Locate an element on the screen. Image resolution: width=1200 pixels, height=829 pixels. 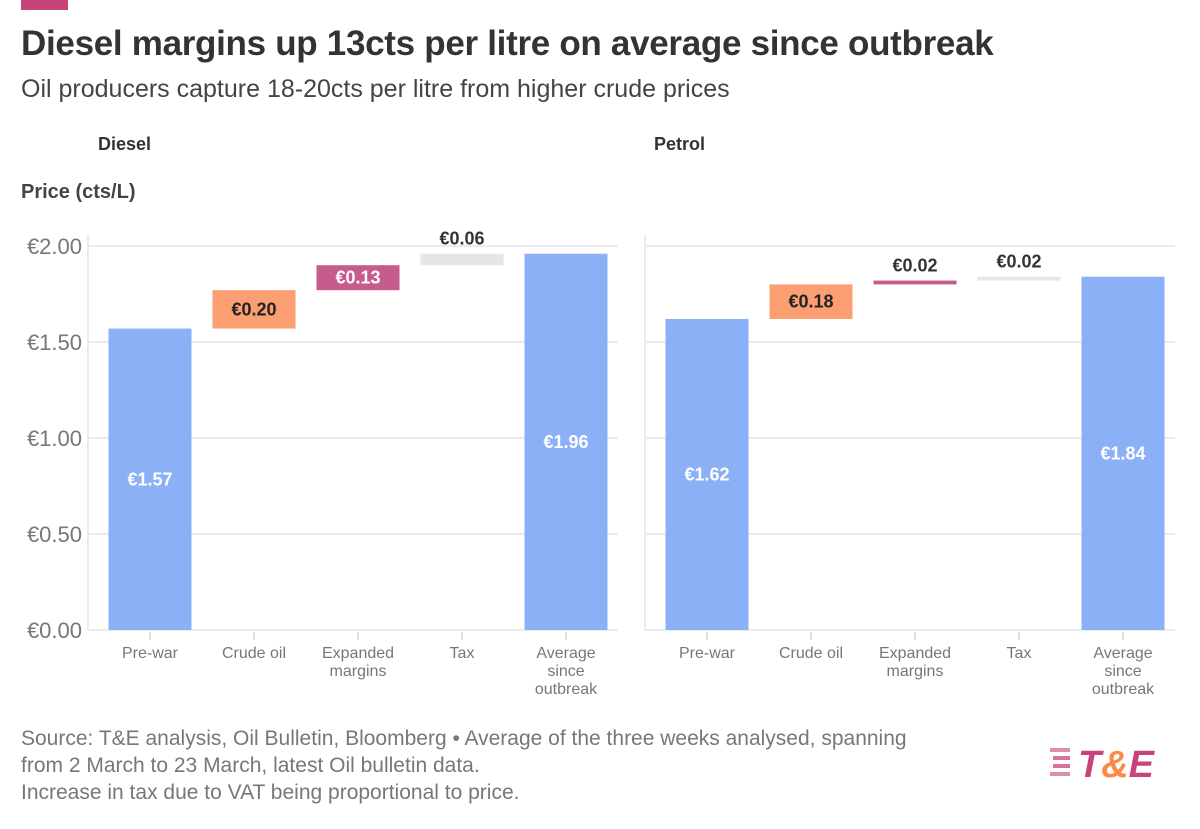
y-tick-label: €2.00 is located at coordinates (54, 246).